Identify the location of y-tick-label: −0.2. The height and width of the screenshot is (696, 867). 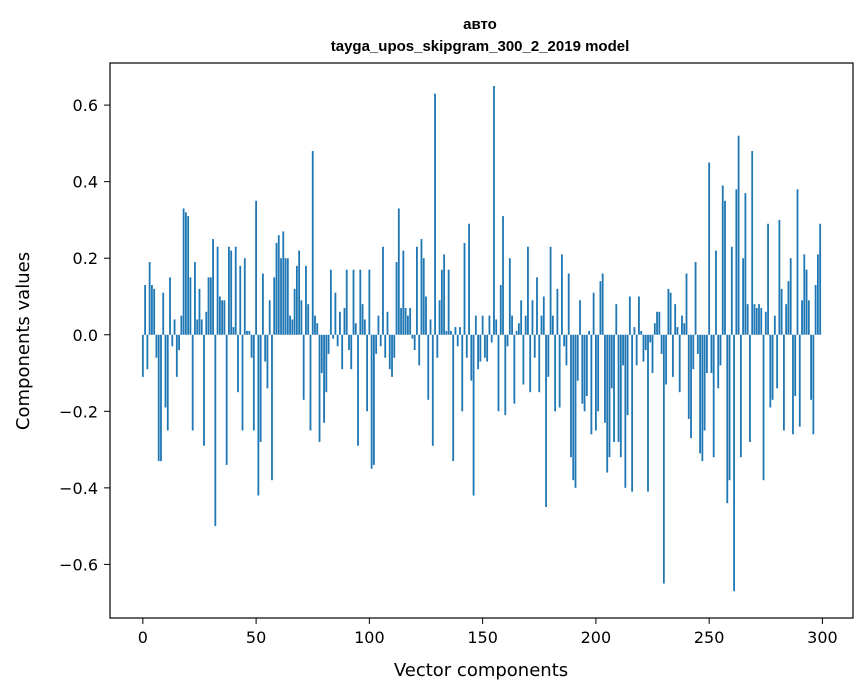
(78, 411).